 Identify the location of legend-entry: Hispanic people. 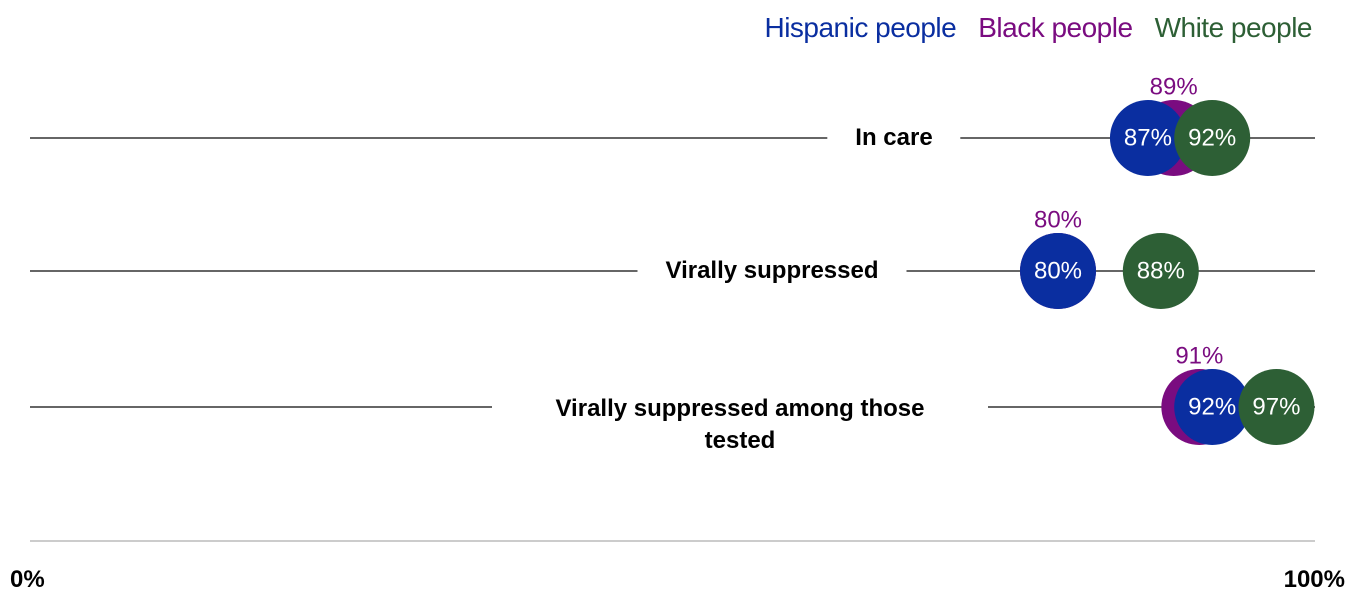
(860, 27).